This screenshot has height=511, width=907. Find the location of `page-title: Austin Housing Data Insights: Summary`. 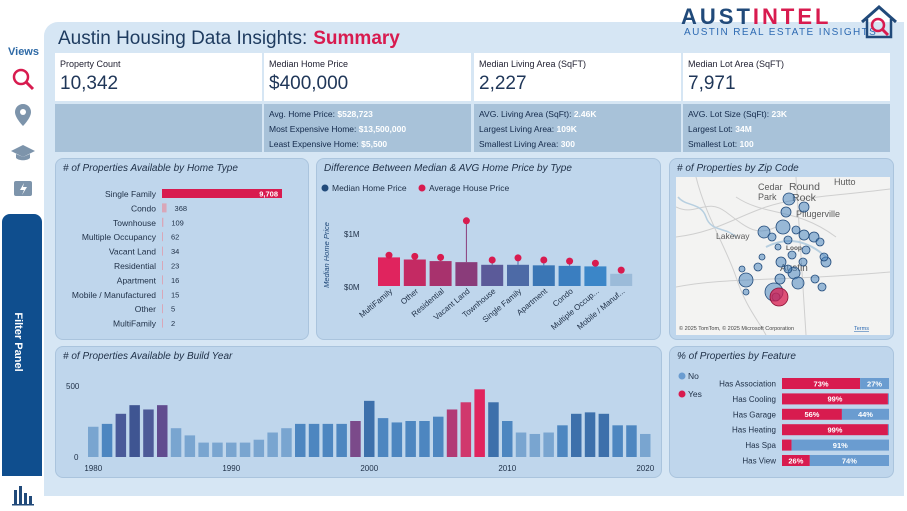

page-title: Austin Housing Data Insights: Summary is located at coordinates (229, 39).